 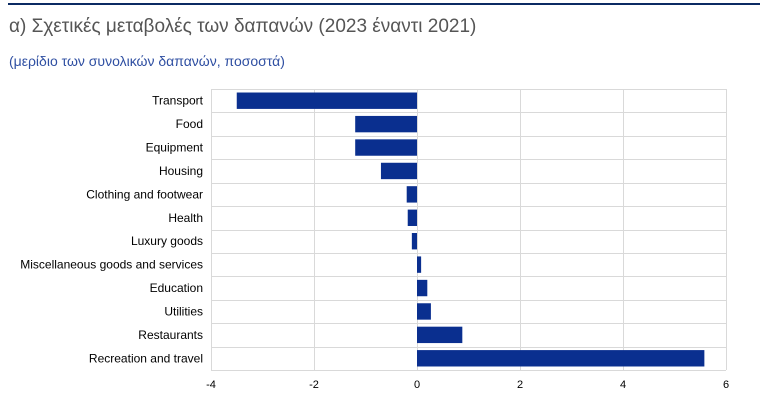 I want to click on category-label: Transport, so click(x=178, y=101).